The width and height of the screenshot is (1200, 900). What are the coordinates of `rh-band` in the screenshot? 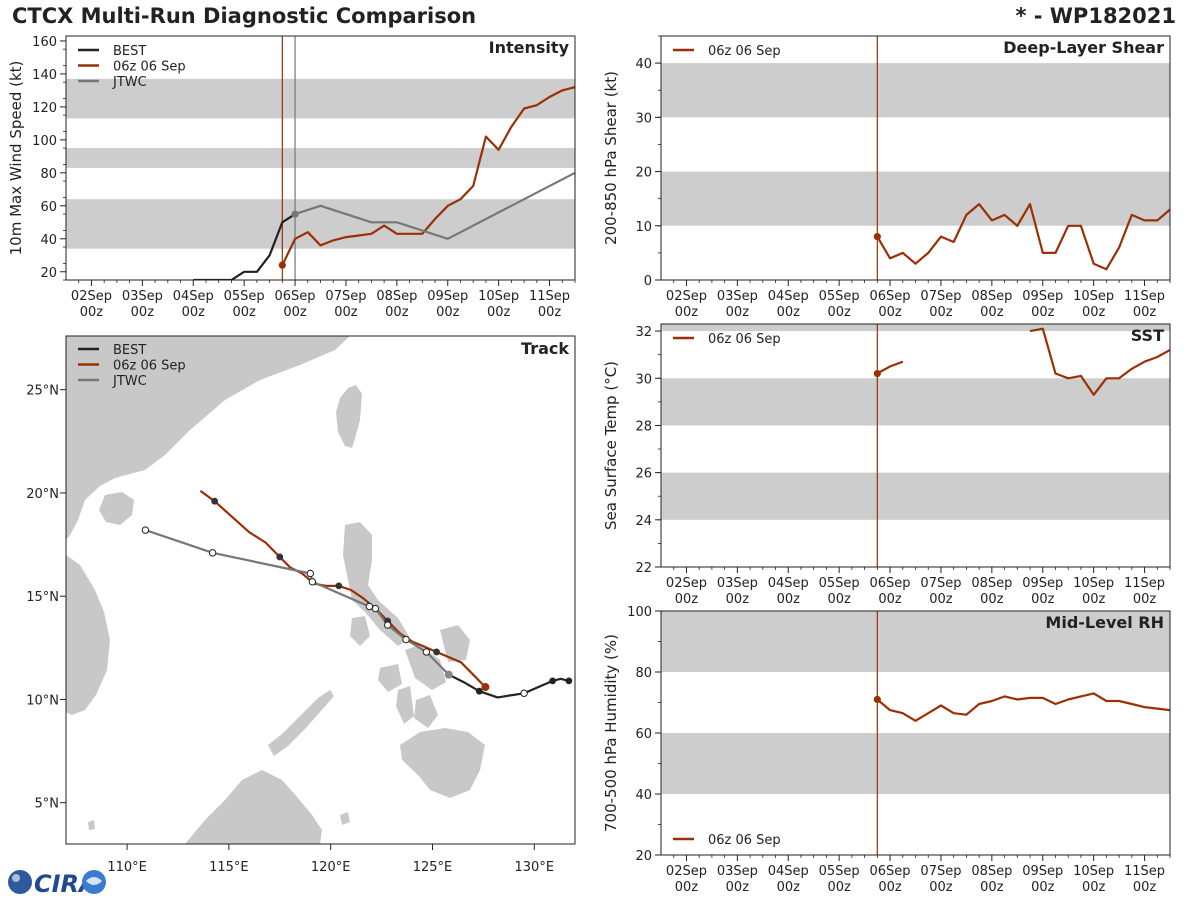 It's located at (915, 763).